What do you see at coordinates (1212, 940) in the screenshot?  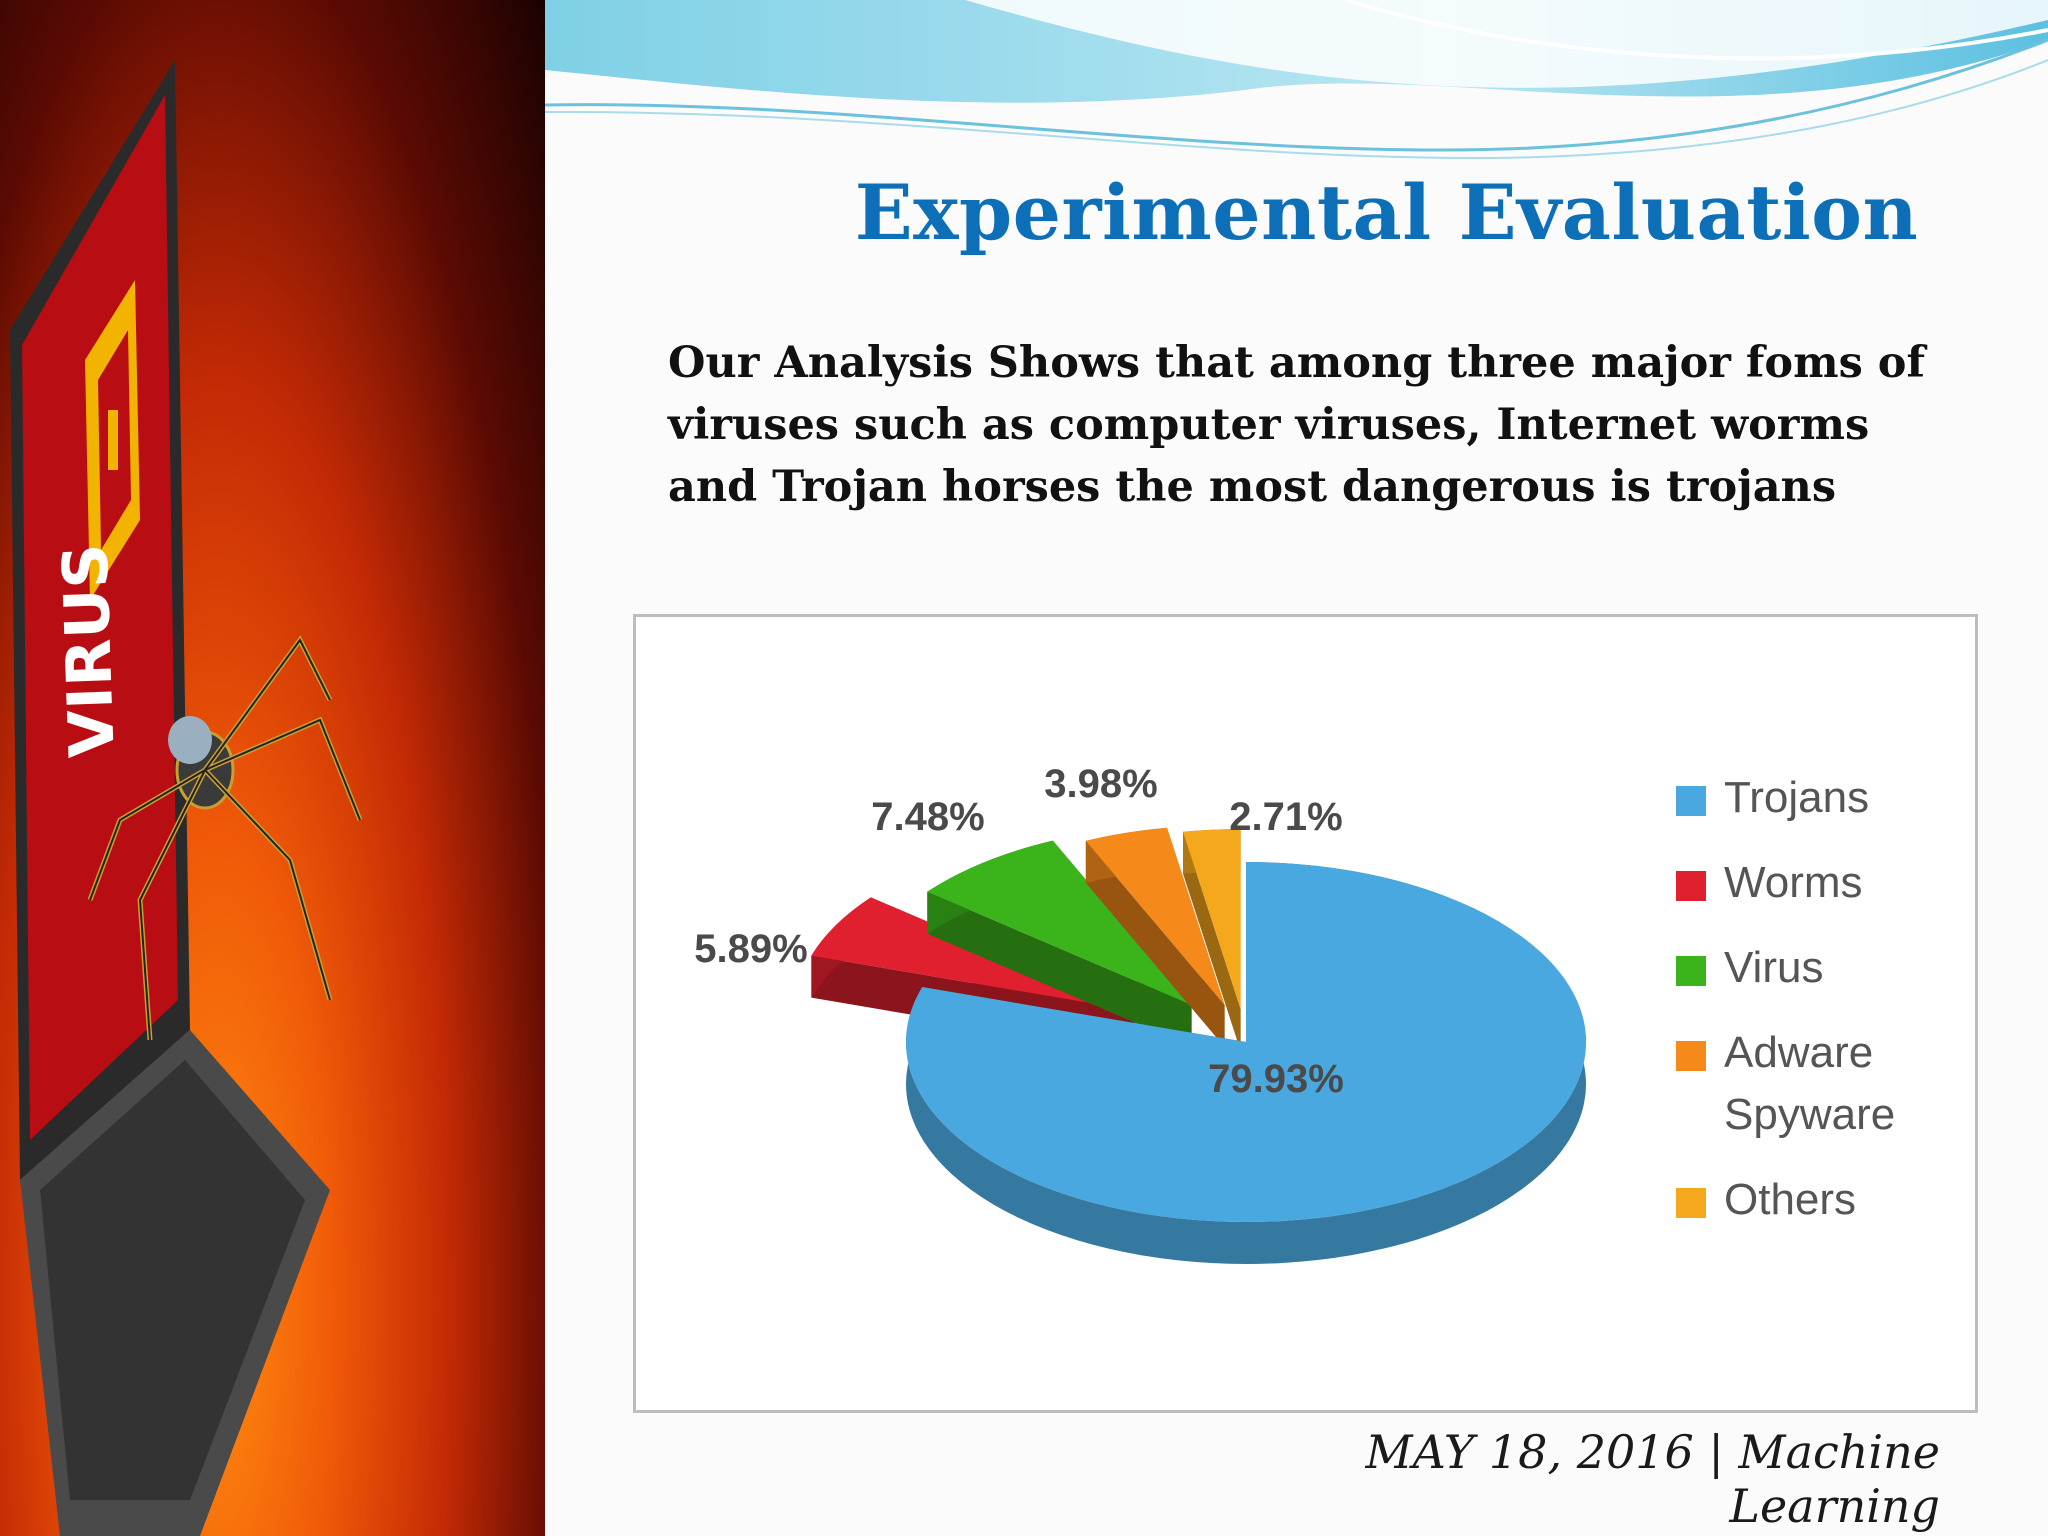 I see `pie-slice-others` at bounding box center [1212, 940].